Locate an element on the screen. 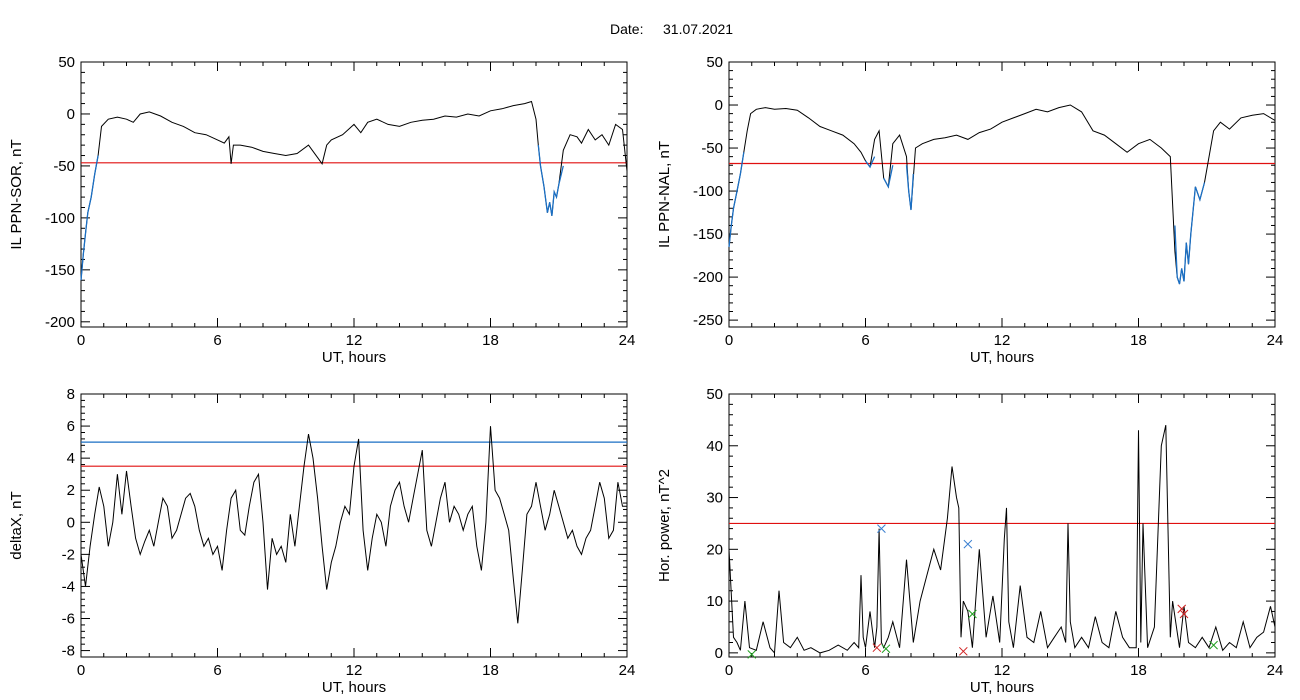  y-tick-label: 30 is located at coordinates (714, 498).